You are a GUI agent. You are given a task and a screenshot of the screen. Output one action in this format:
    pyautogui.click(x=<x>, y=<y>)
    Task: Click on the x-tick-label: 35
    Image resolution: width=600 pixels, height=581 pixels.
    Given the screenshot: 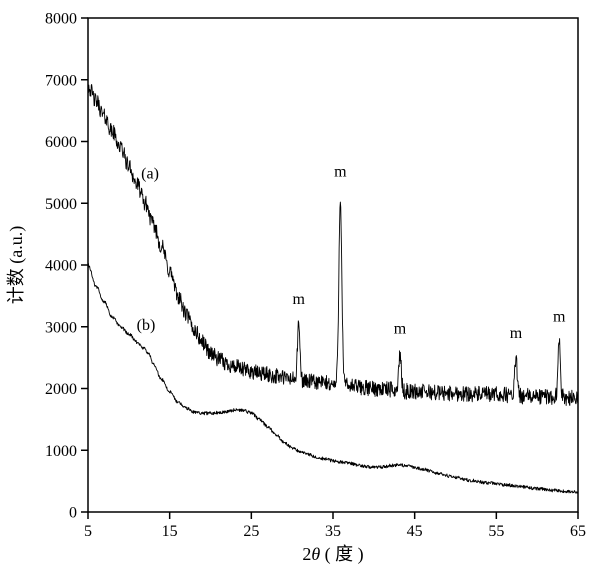 What is the action you would take?
    pyautogui.click(x=333, y=531)
    